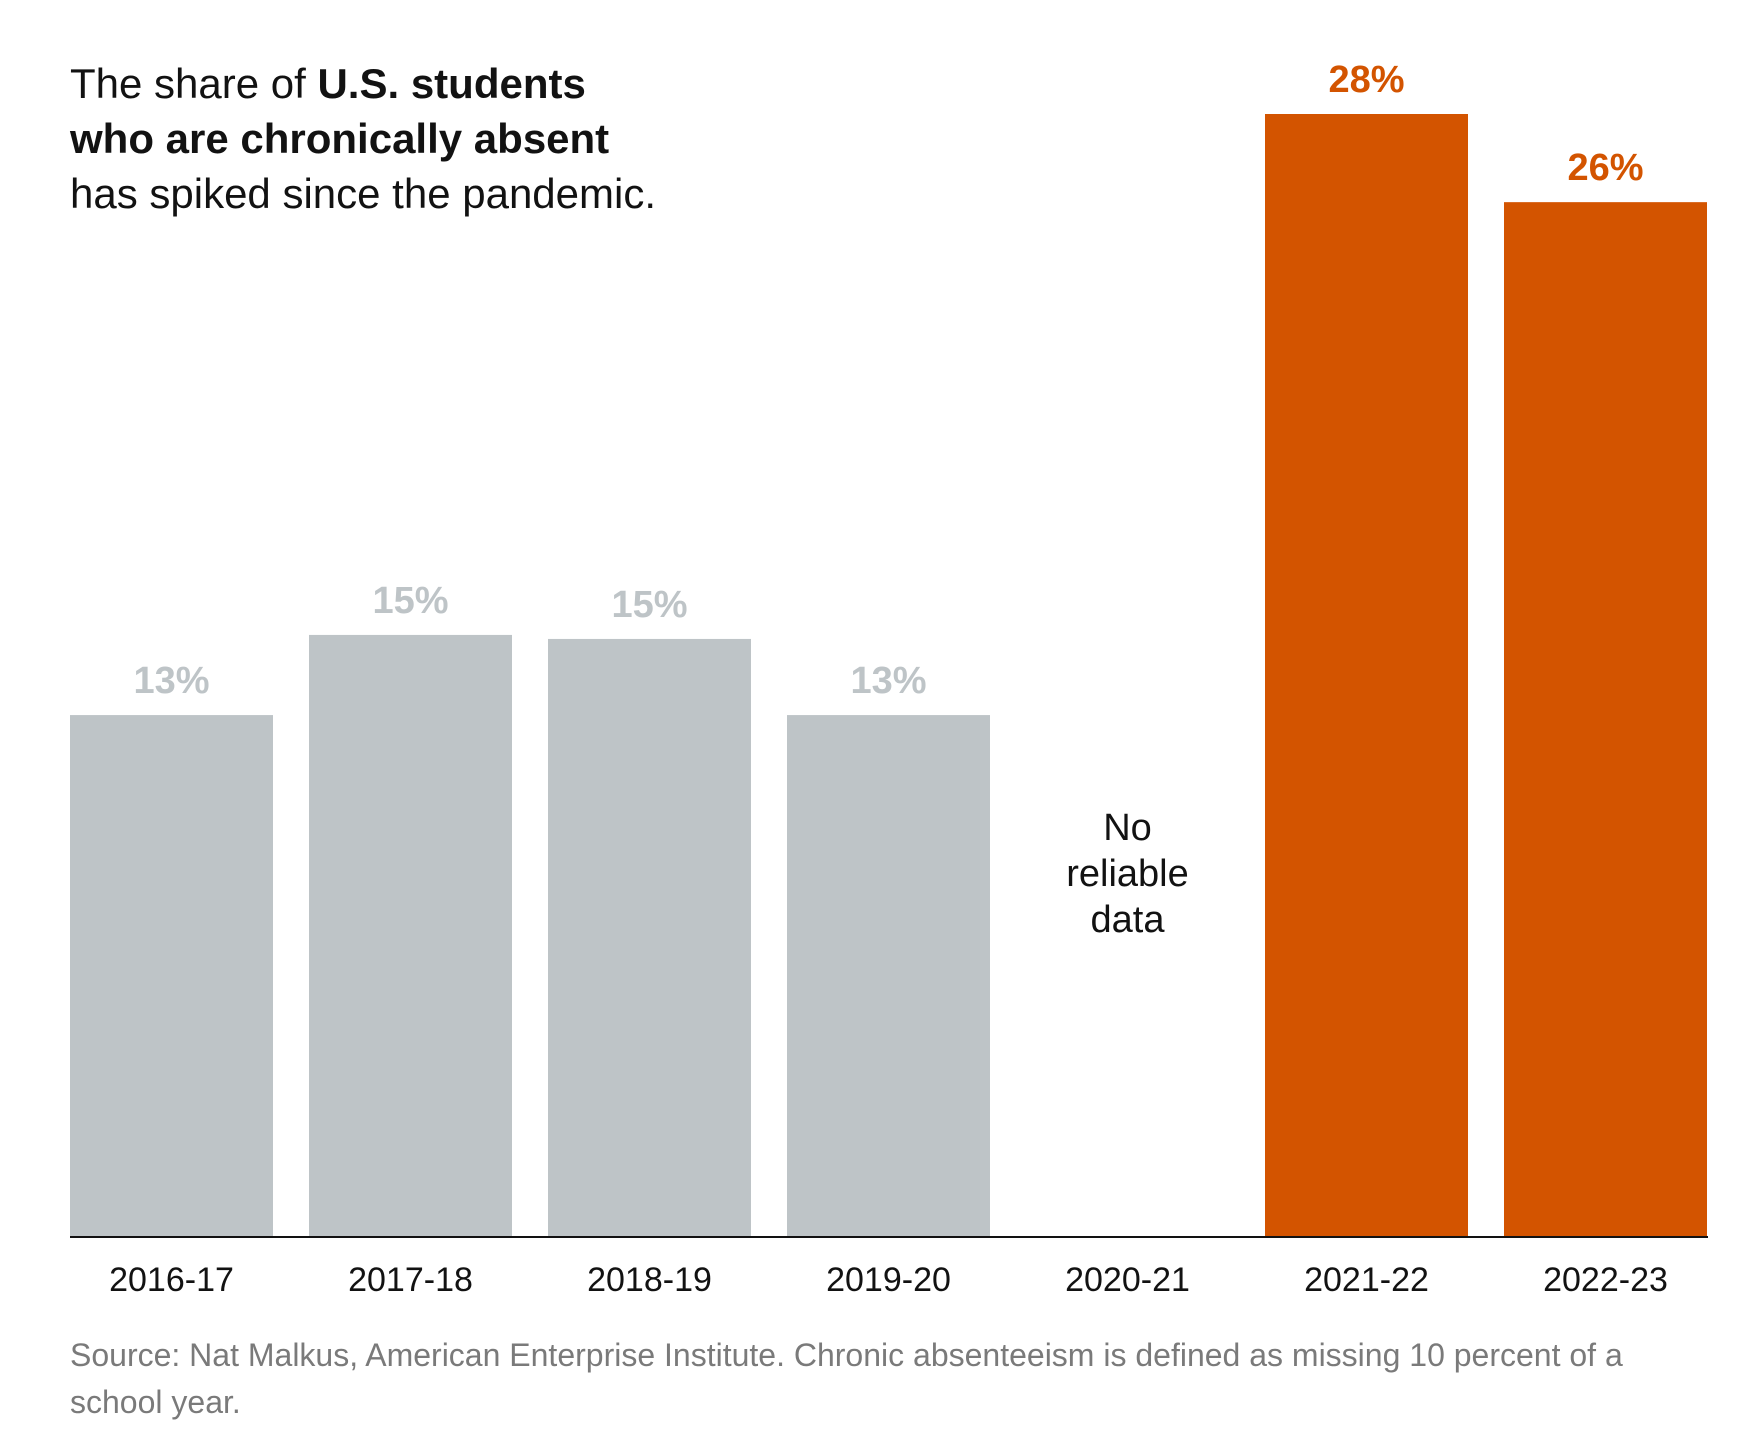 This screenshot has width=1751, height=1438. Describe the element at coordinates (1127, 1280) in the screenshot. I see `tick-label-2020-21: 2020-21` at that location.